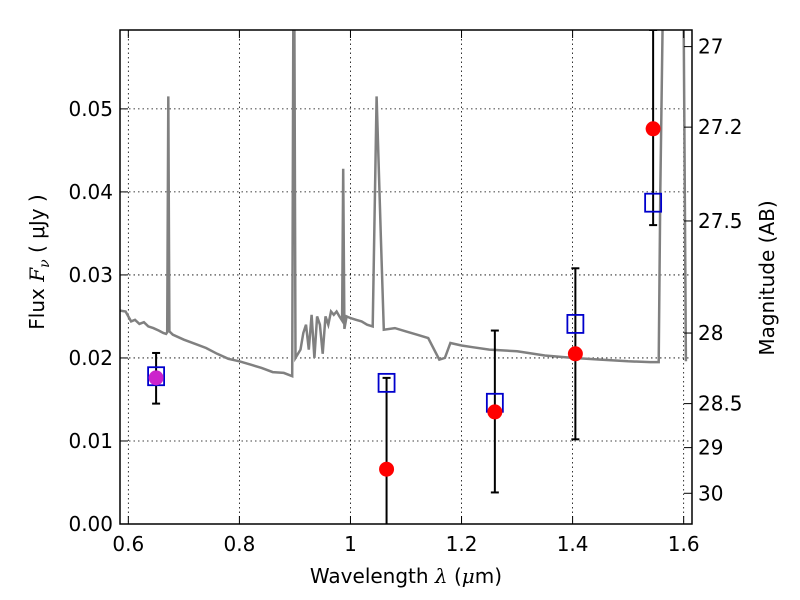 This screenshot has width=800, height=600. What do you see at coordinates (573, 544) in the screenshot?
I see `x-tick-label: 1.4` at bounding box center [573, 544].